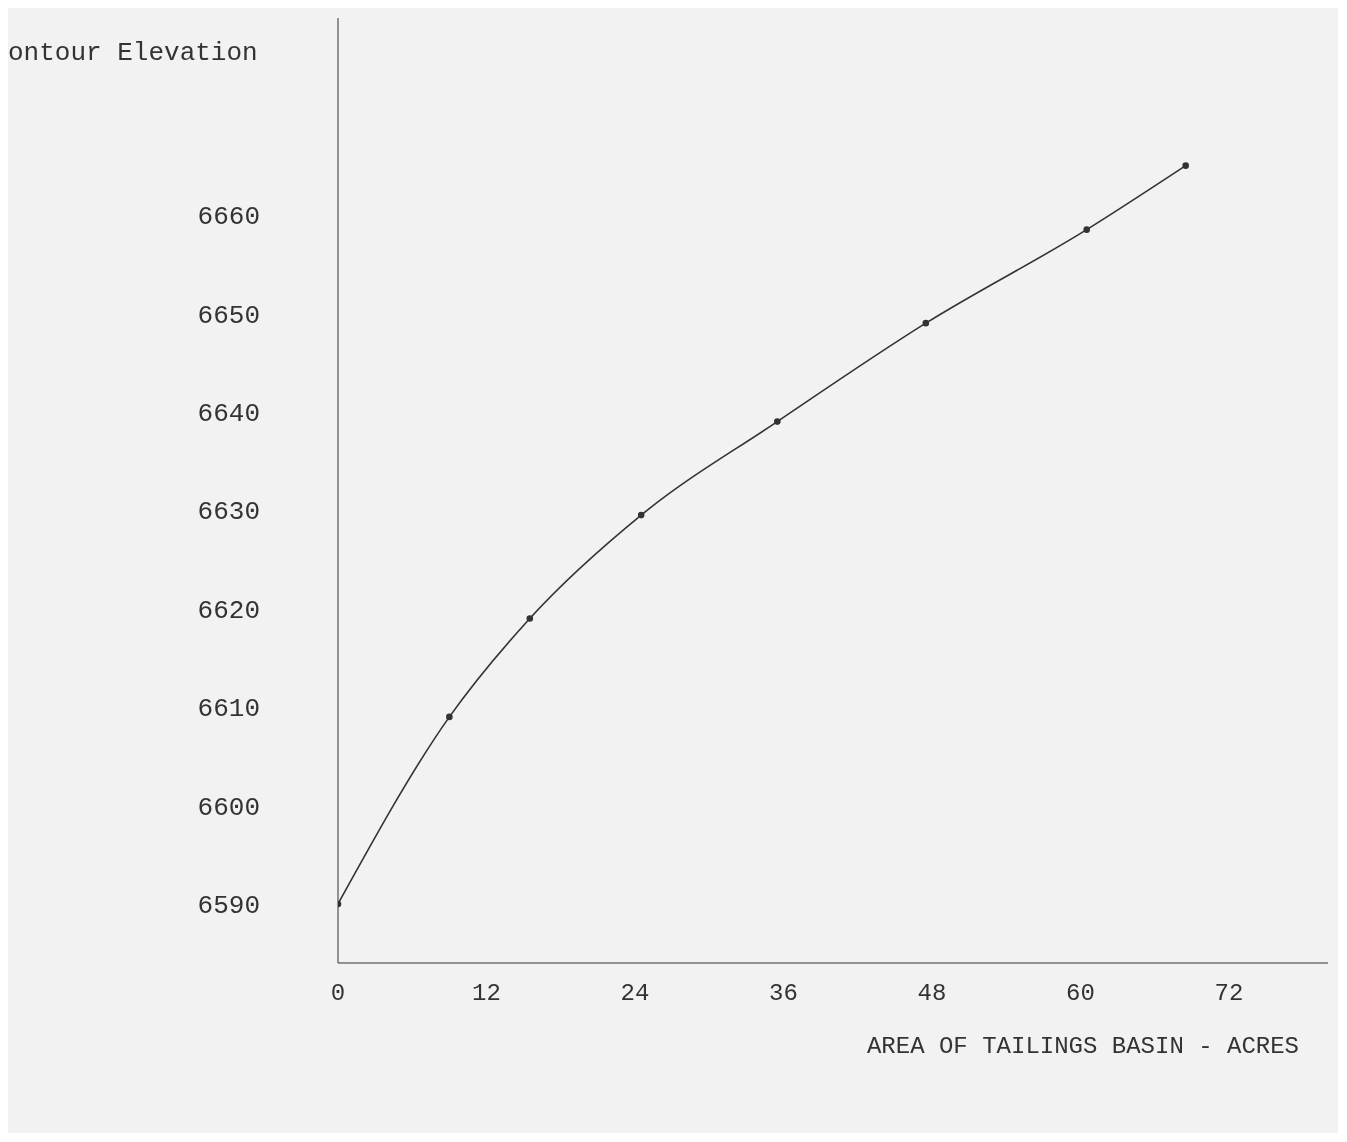  What do you see at coordinates (133, 53) in the screenshot?
I see `y-axis-title: ontour Elevation` at bounding box center [133, 53].